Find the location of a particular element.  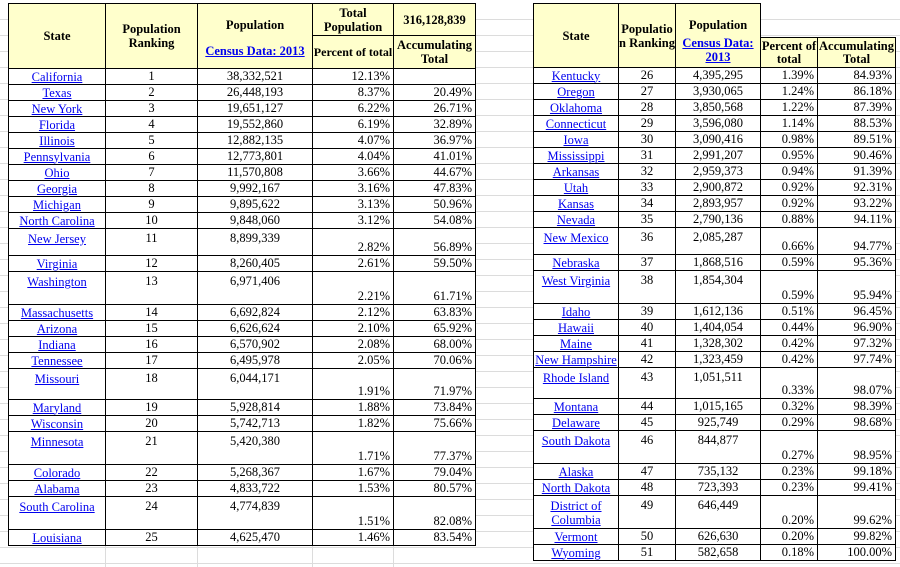

population-cell: 723,393 is located at coordinates (718, 488).